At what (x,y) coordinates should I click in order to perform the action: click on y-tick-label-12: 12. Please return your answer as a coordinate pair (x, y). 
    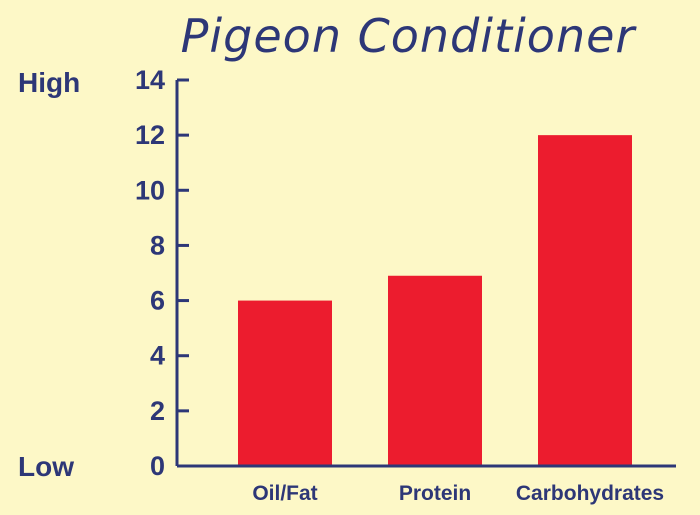
    Looking at the image, I should click on (150, 135).